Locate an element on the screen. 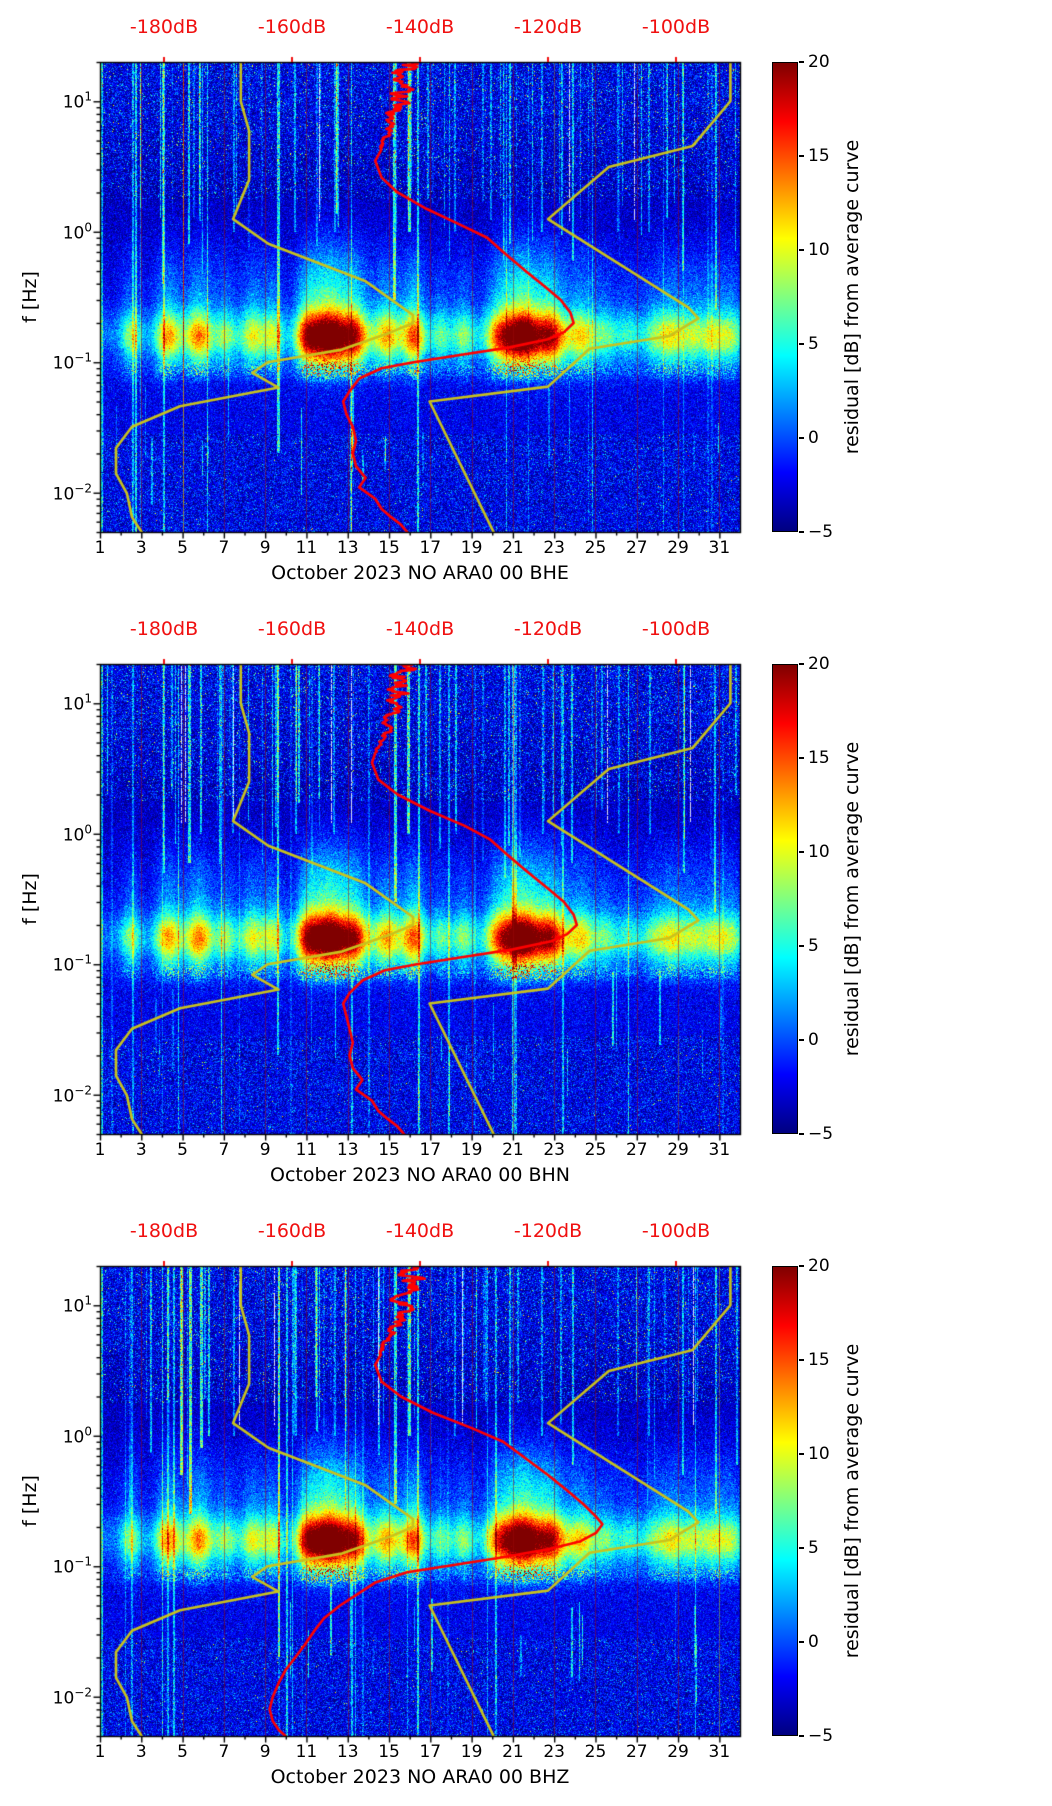 Image resolution: width=1052 pixels, height=1806 pixels. x-axis-title: October 2023 NO ARA0 00 BHN is located at coordinates (420, 1175).